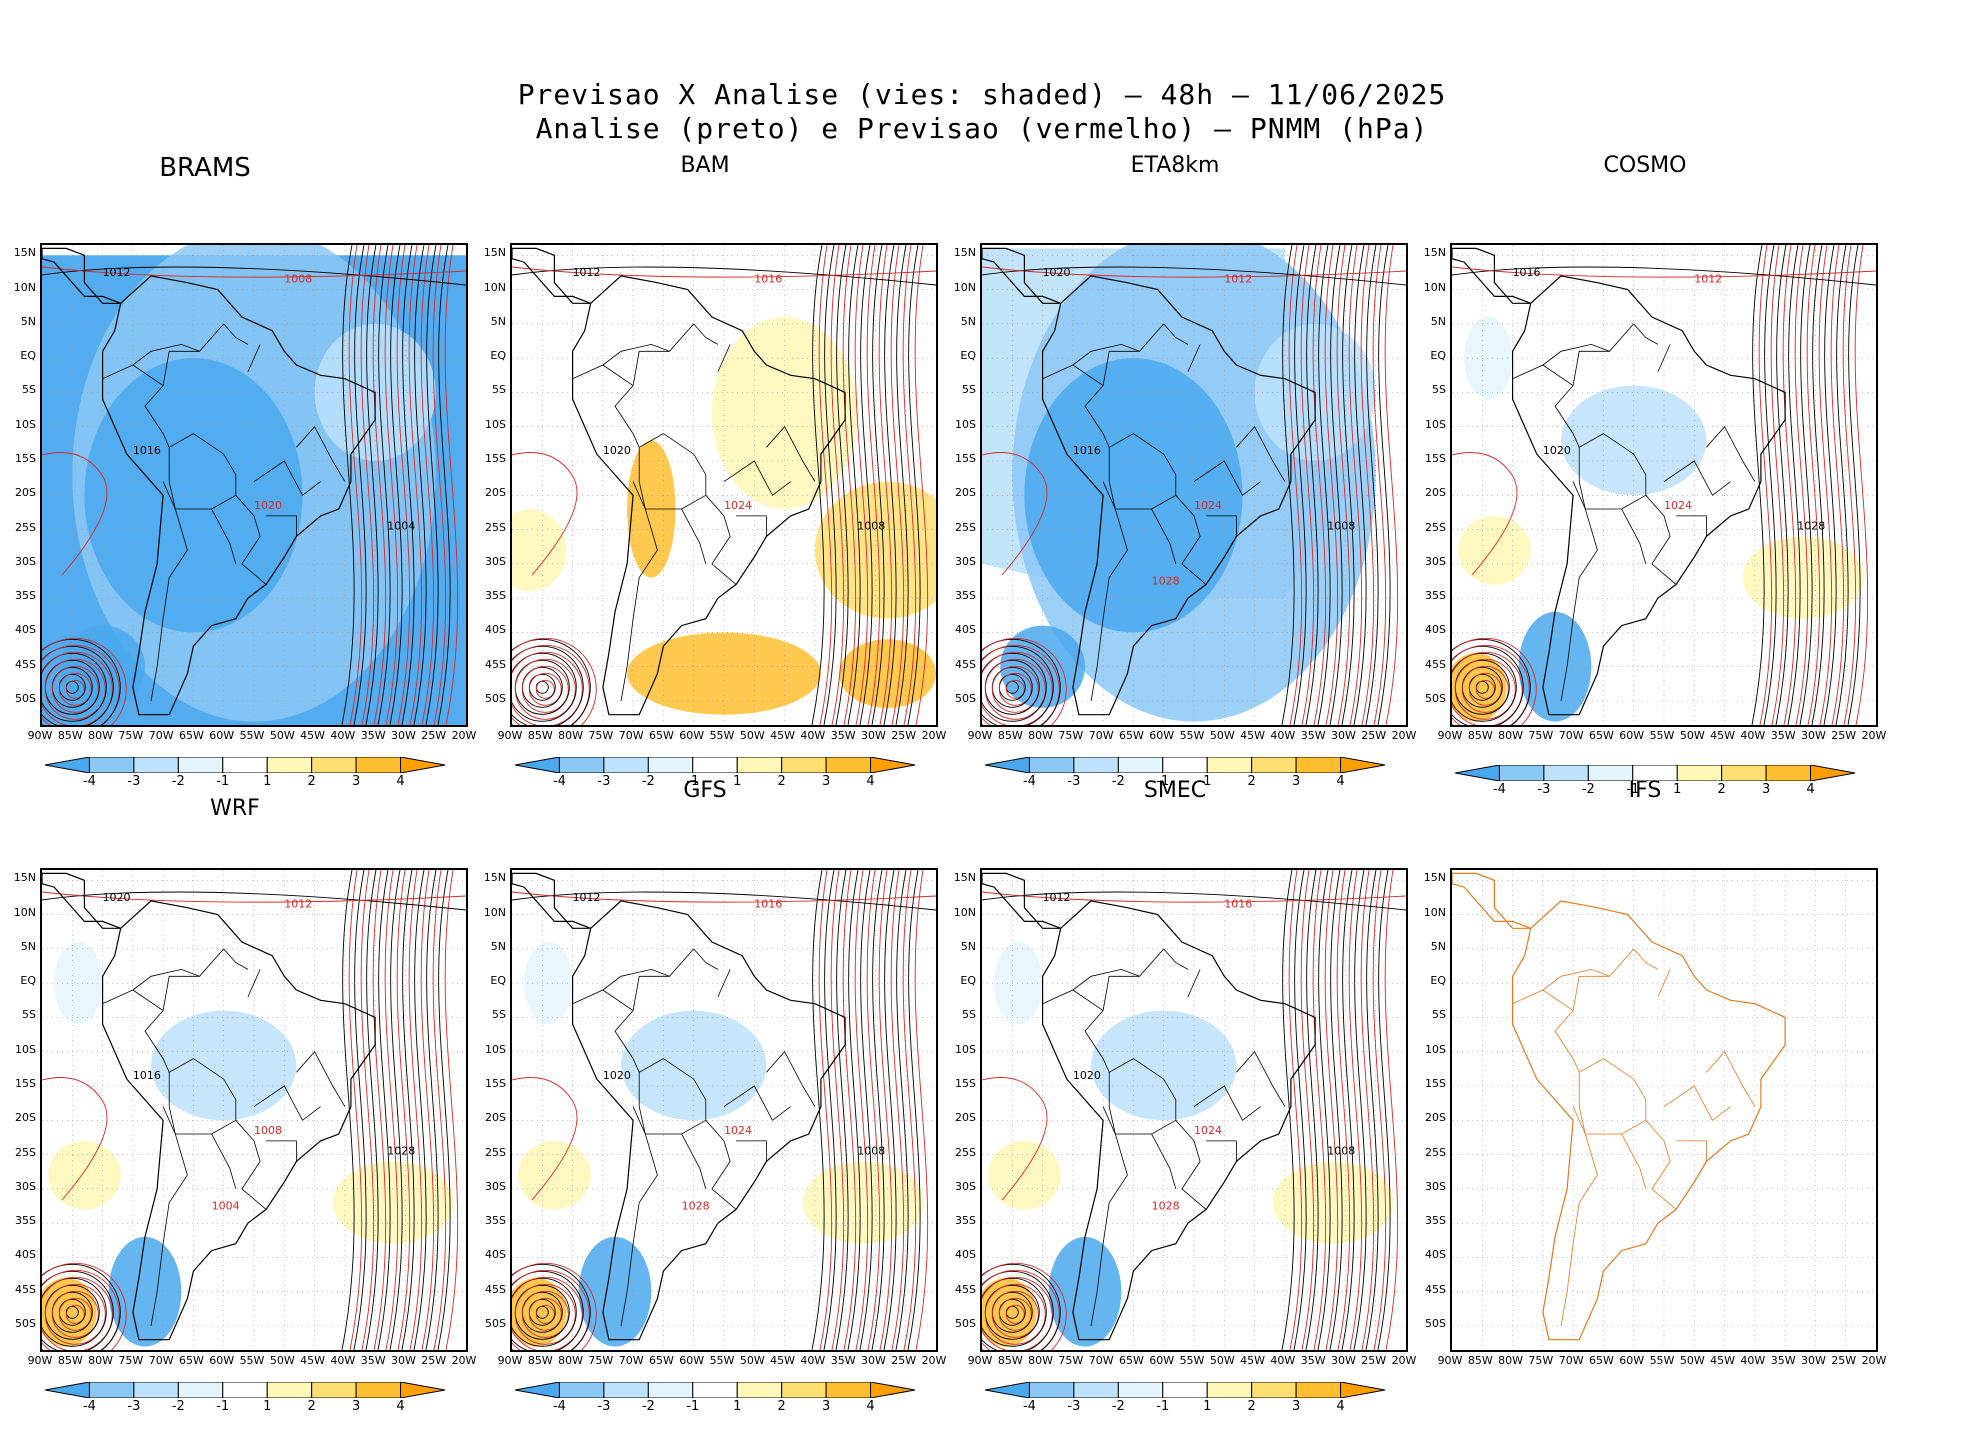 This screenshot has height=1436, width=1964. I want to click on lon-tick-label: 85W, so click(1480, 1360).